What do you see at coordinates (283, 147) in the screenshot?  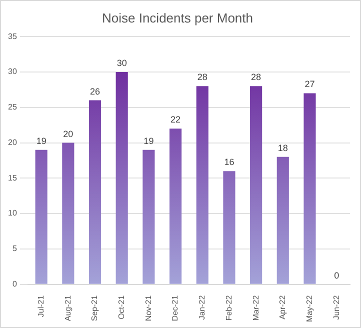 I see `data-label: 18` at bounding box center [283, 147].